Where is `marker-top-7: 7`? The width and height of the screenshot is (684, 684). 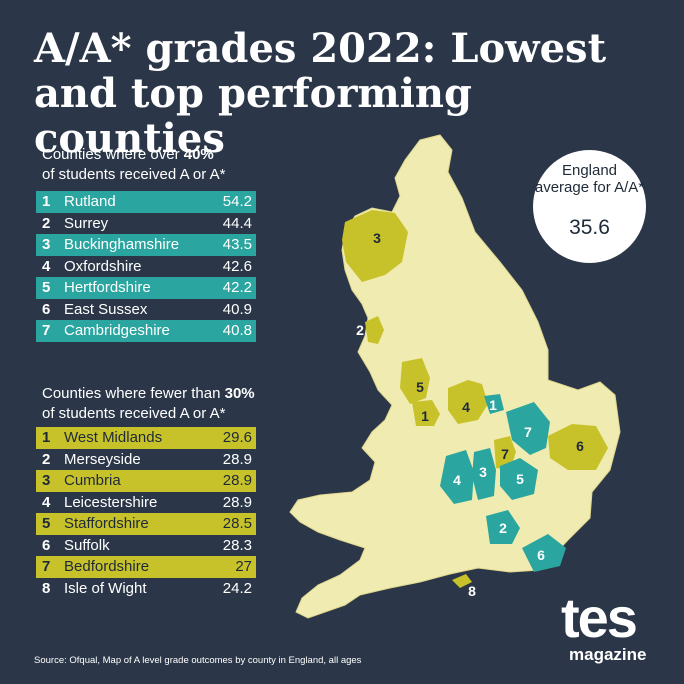
marker-top-7: 7 is located at coordinates (528, 432).